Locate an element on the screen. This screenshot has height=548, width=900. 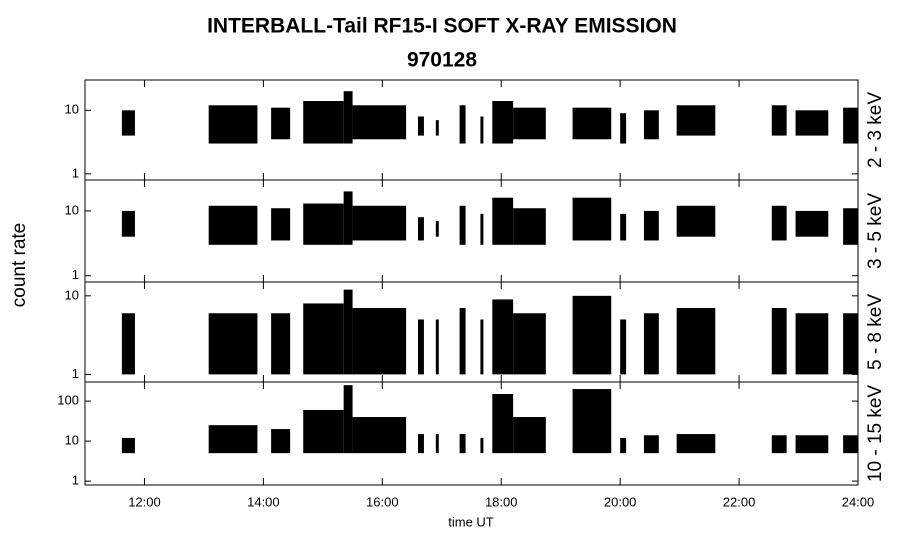
x-tick-label: 14:00 is located at coordinates (263, 501).